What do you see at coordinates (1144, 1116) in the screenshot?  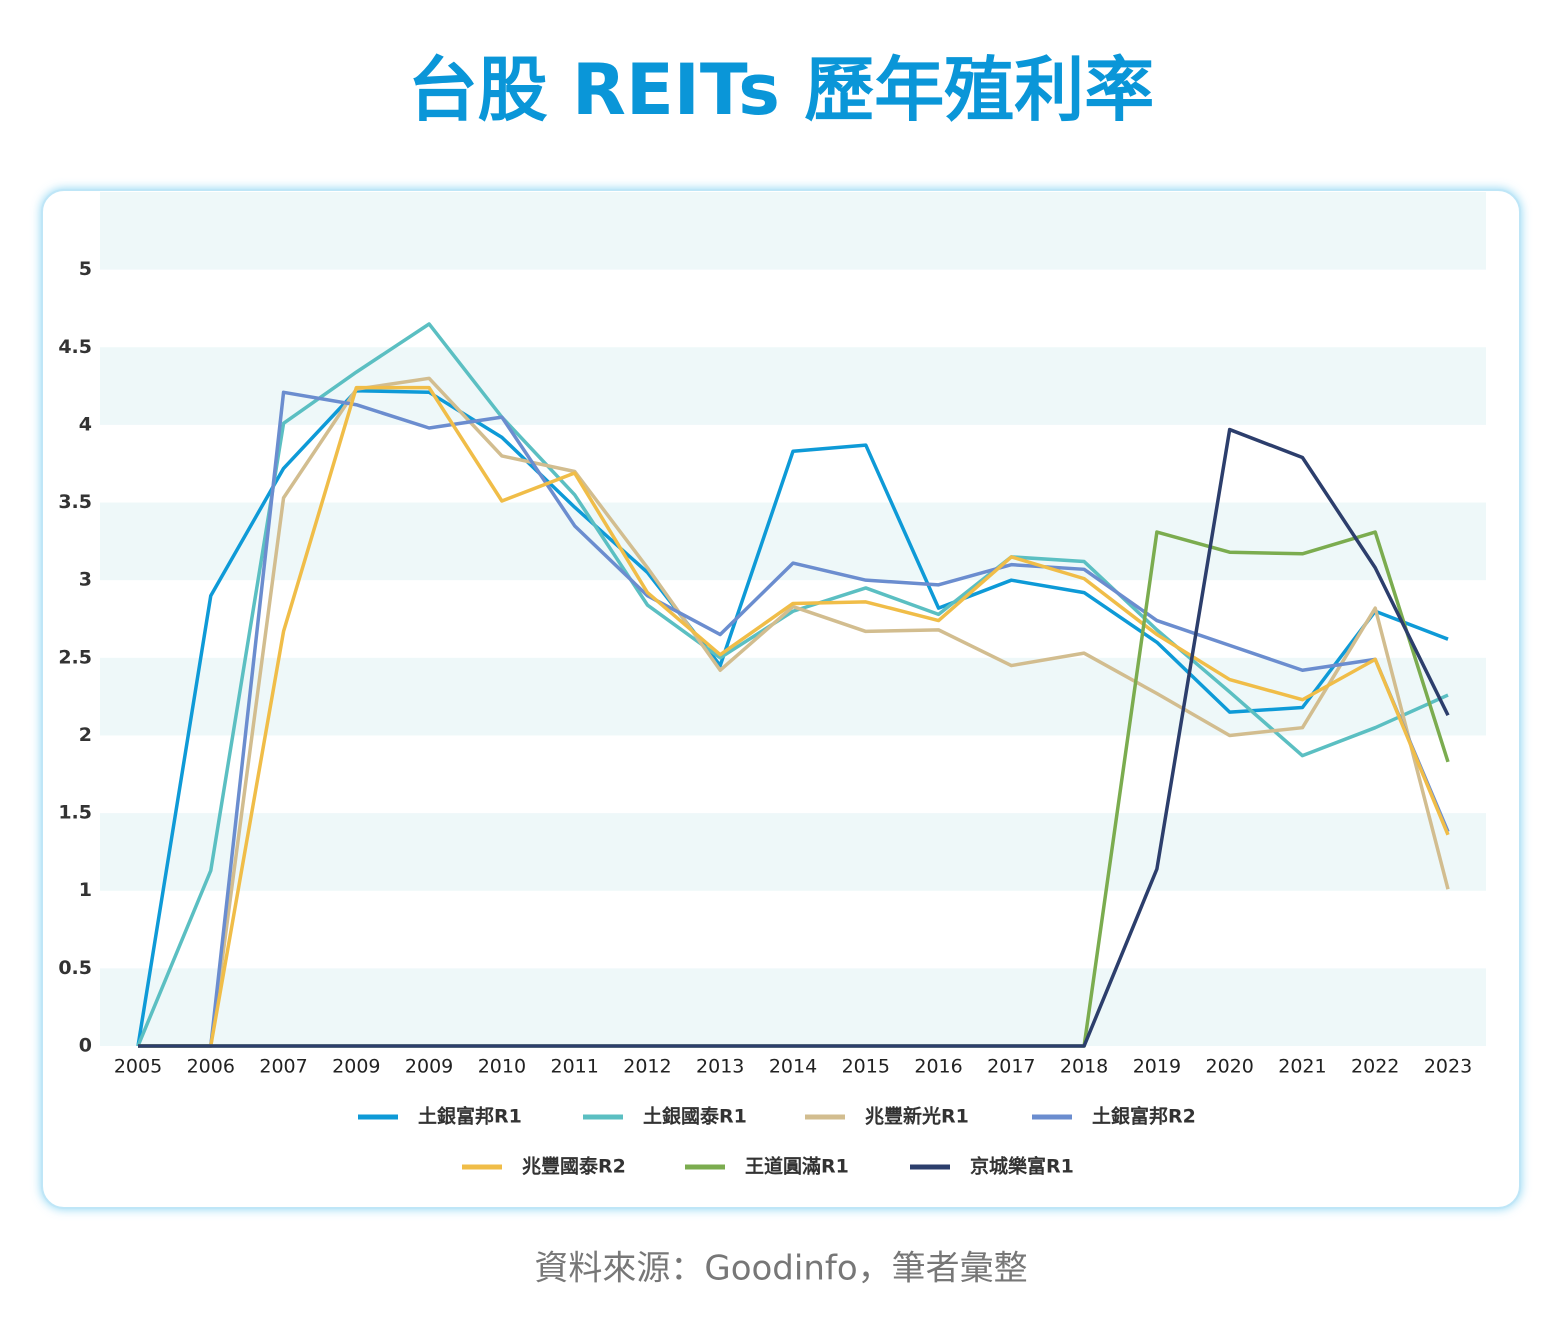 I see `legend-label: 土銀富邦R2` at bounding box center [1144, 1116].